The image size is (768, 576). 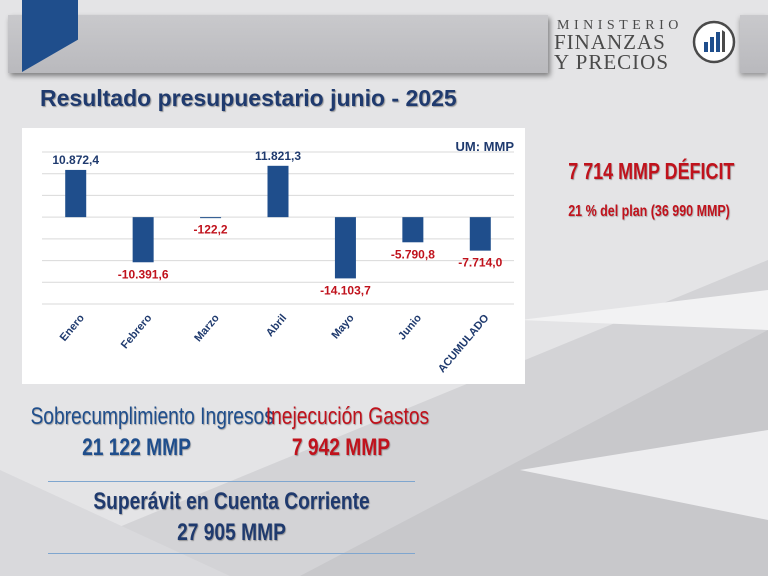 I want to click on ministry-logo: MINISTERIO FINANZAS Y PRECIOS, so click(x=645, y=46).